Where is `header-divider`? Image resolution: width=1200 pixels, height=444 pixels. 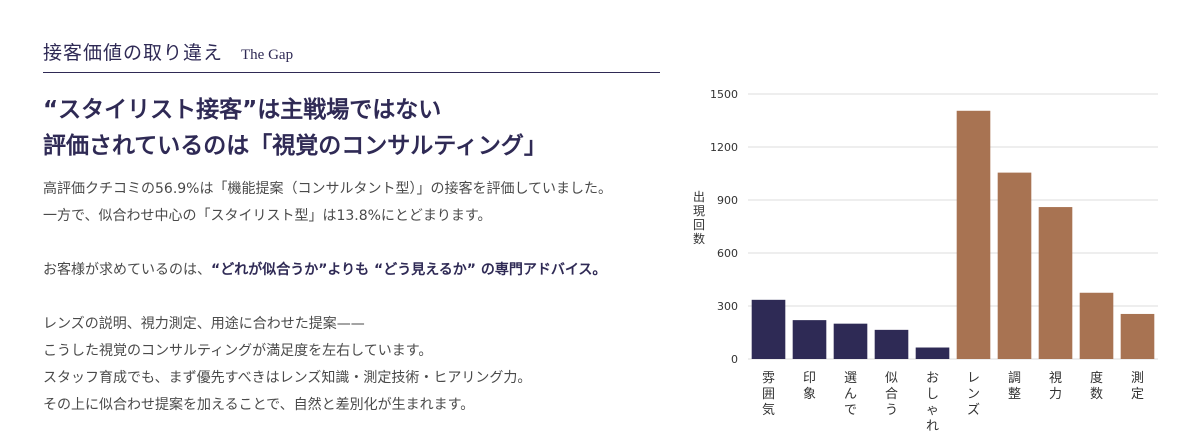 header-divider is located at coordinates (351, 72).